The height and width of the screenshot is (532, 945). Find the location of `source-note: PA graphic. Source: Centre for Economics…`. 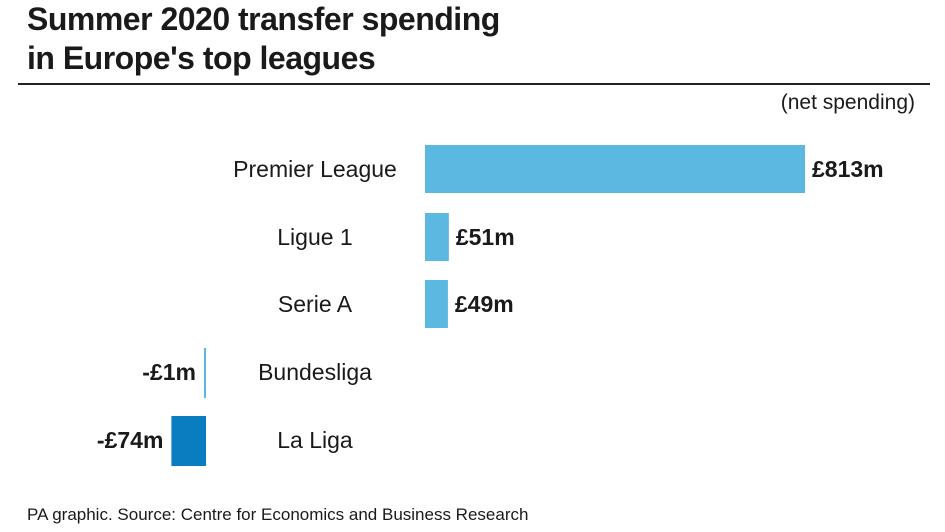

source-note: PA graphic. Source: Centre for Economics… is located at coordinates (278, 514).